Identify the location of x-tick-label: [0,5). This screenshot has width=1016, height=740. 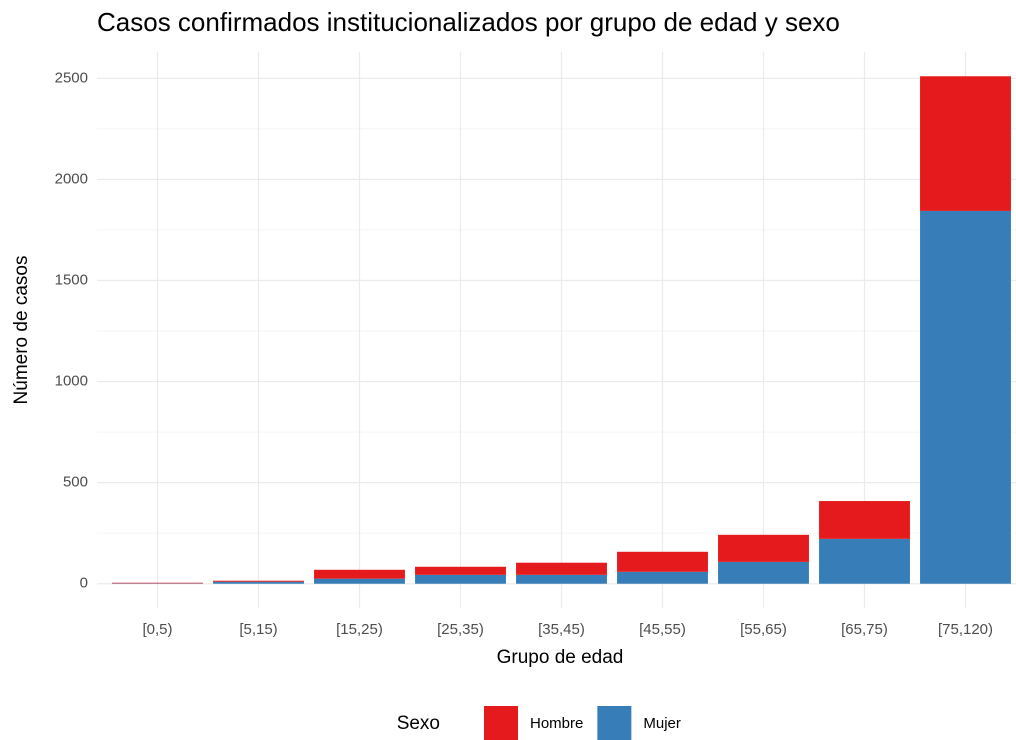
(157, 629).